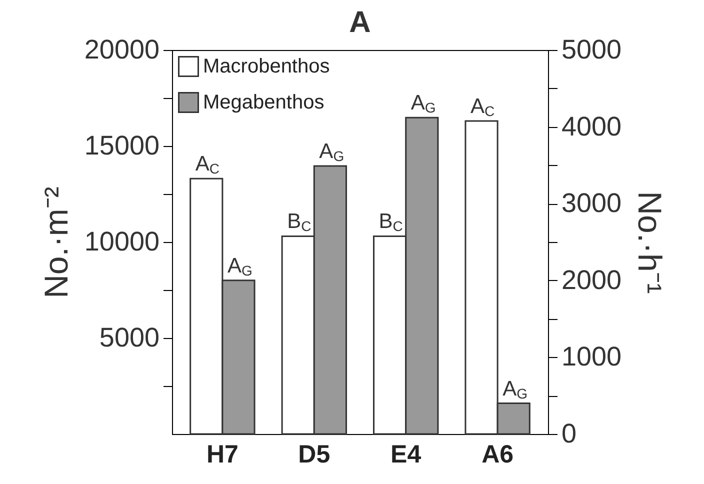 Image resolution: width=704 pixels, height=484 pixels. I want to click on x-tick-label: E4, so click(406, 454).